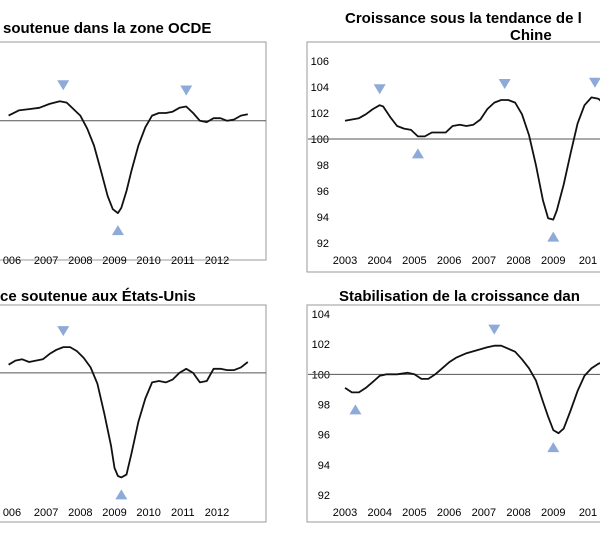 This screenshot has width=600, height=546. I want to click on chart-2-y-tick-label: 106, so click(320, 62).